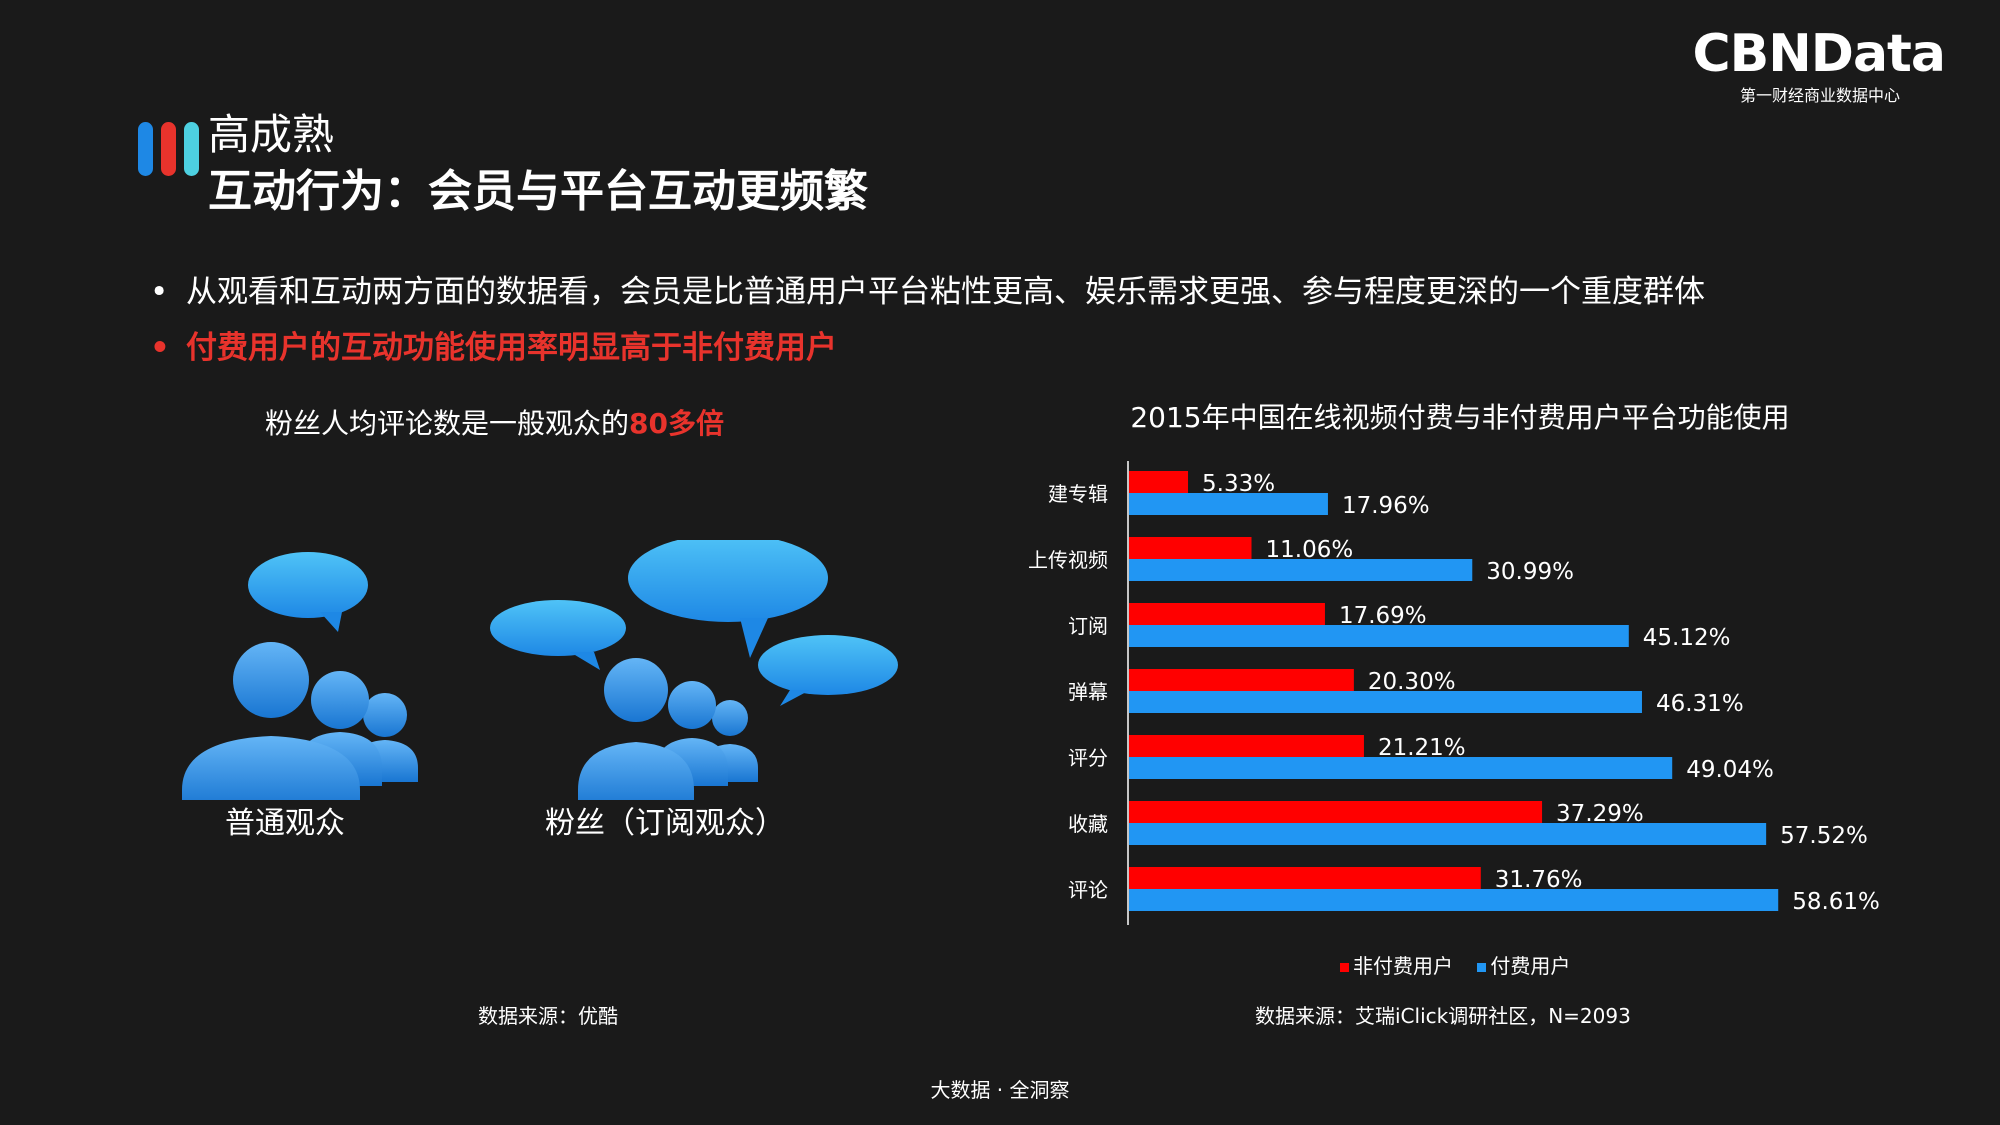  Describe the element at coordinates (1000, 1090) in the screenshot. I see `footer-slogan: 大数据 · 全洞察` at that location.